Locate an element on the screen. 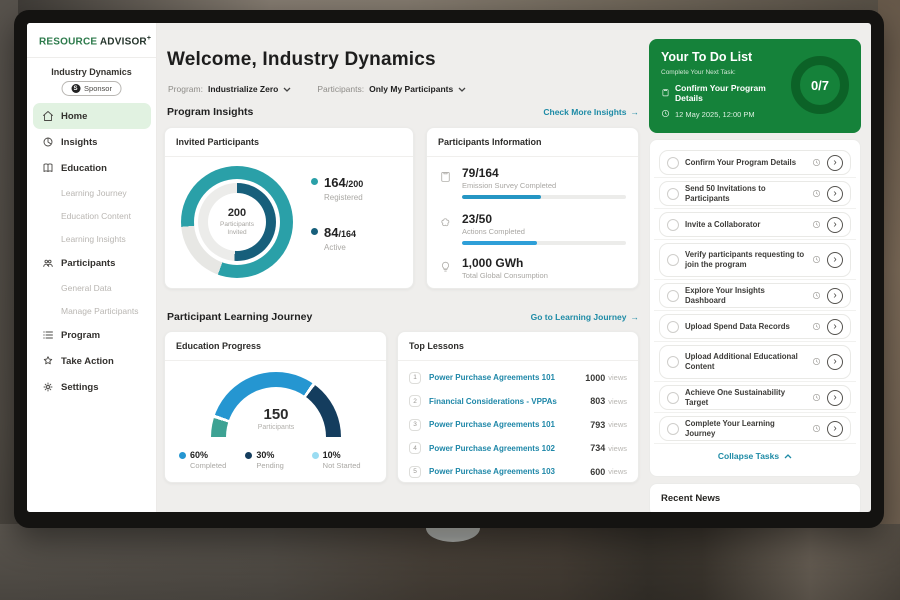 The width and height of the screenshot is (900, 600). participants-dropdown: Participants: Only My Participants is located at coordinates (391, 89).